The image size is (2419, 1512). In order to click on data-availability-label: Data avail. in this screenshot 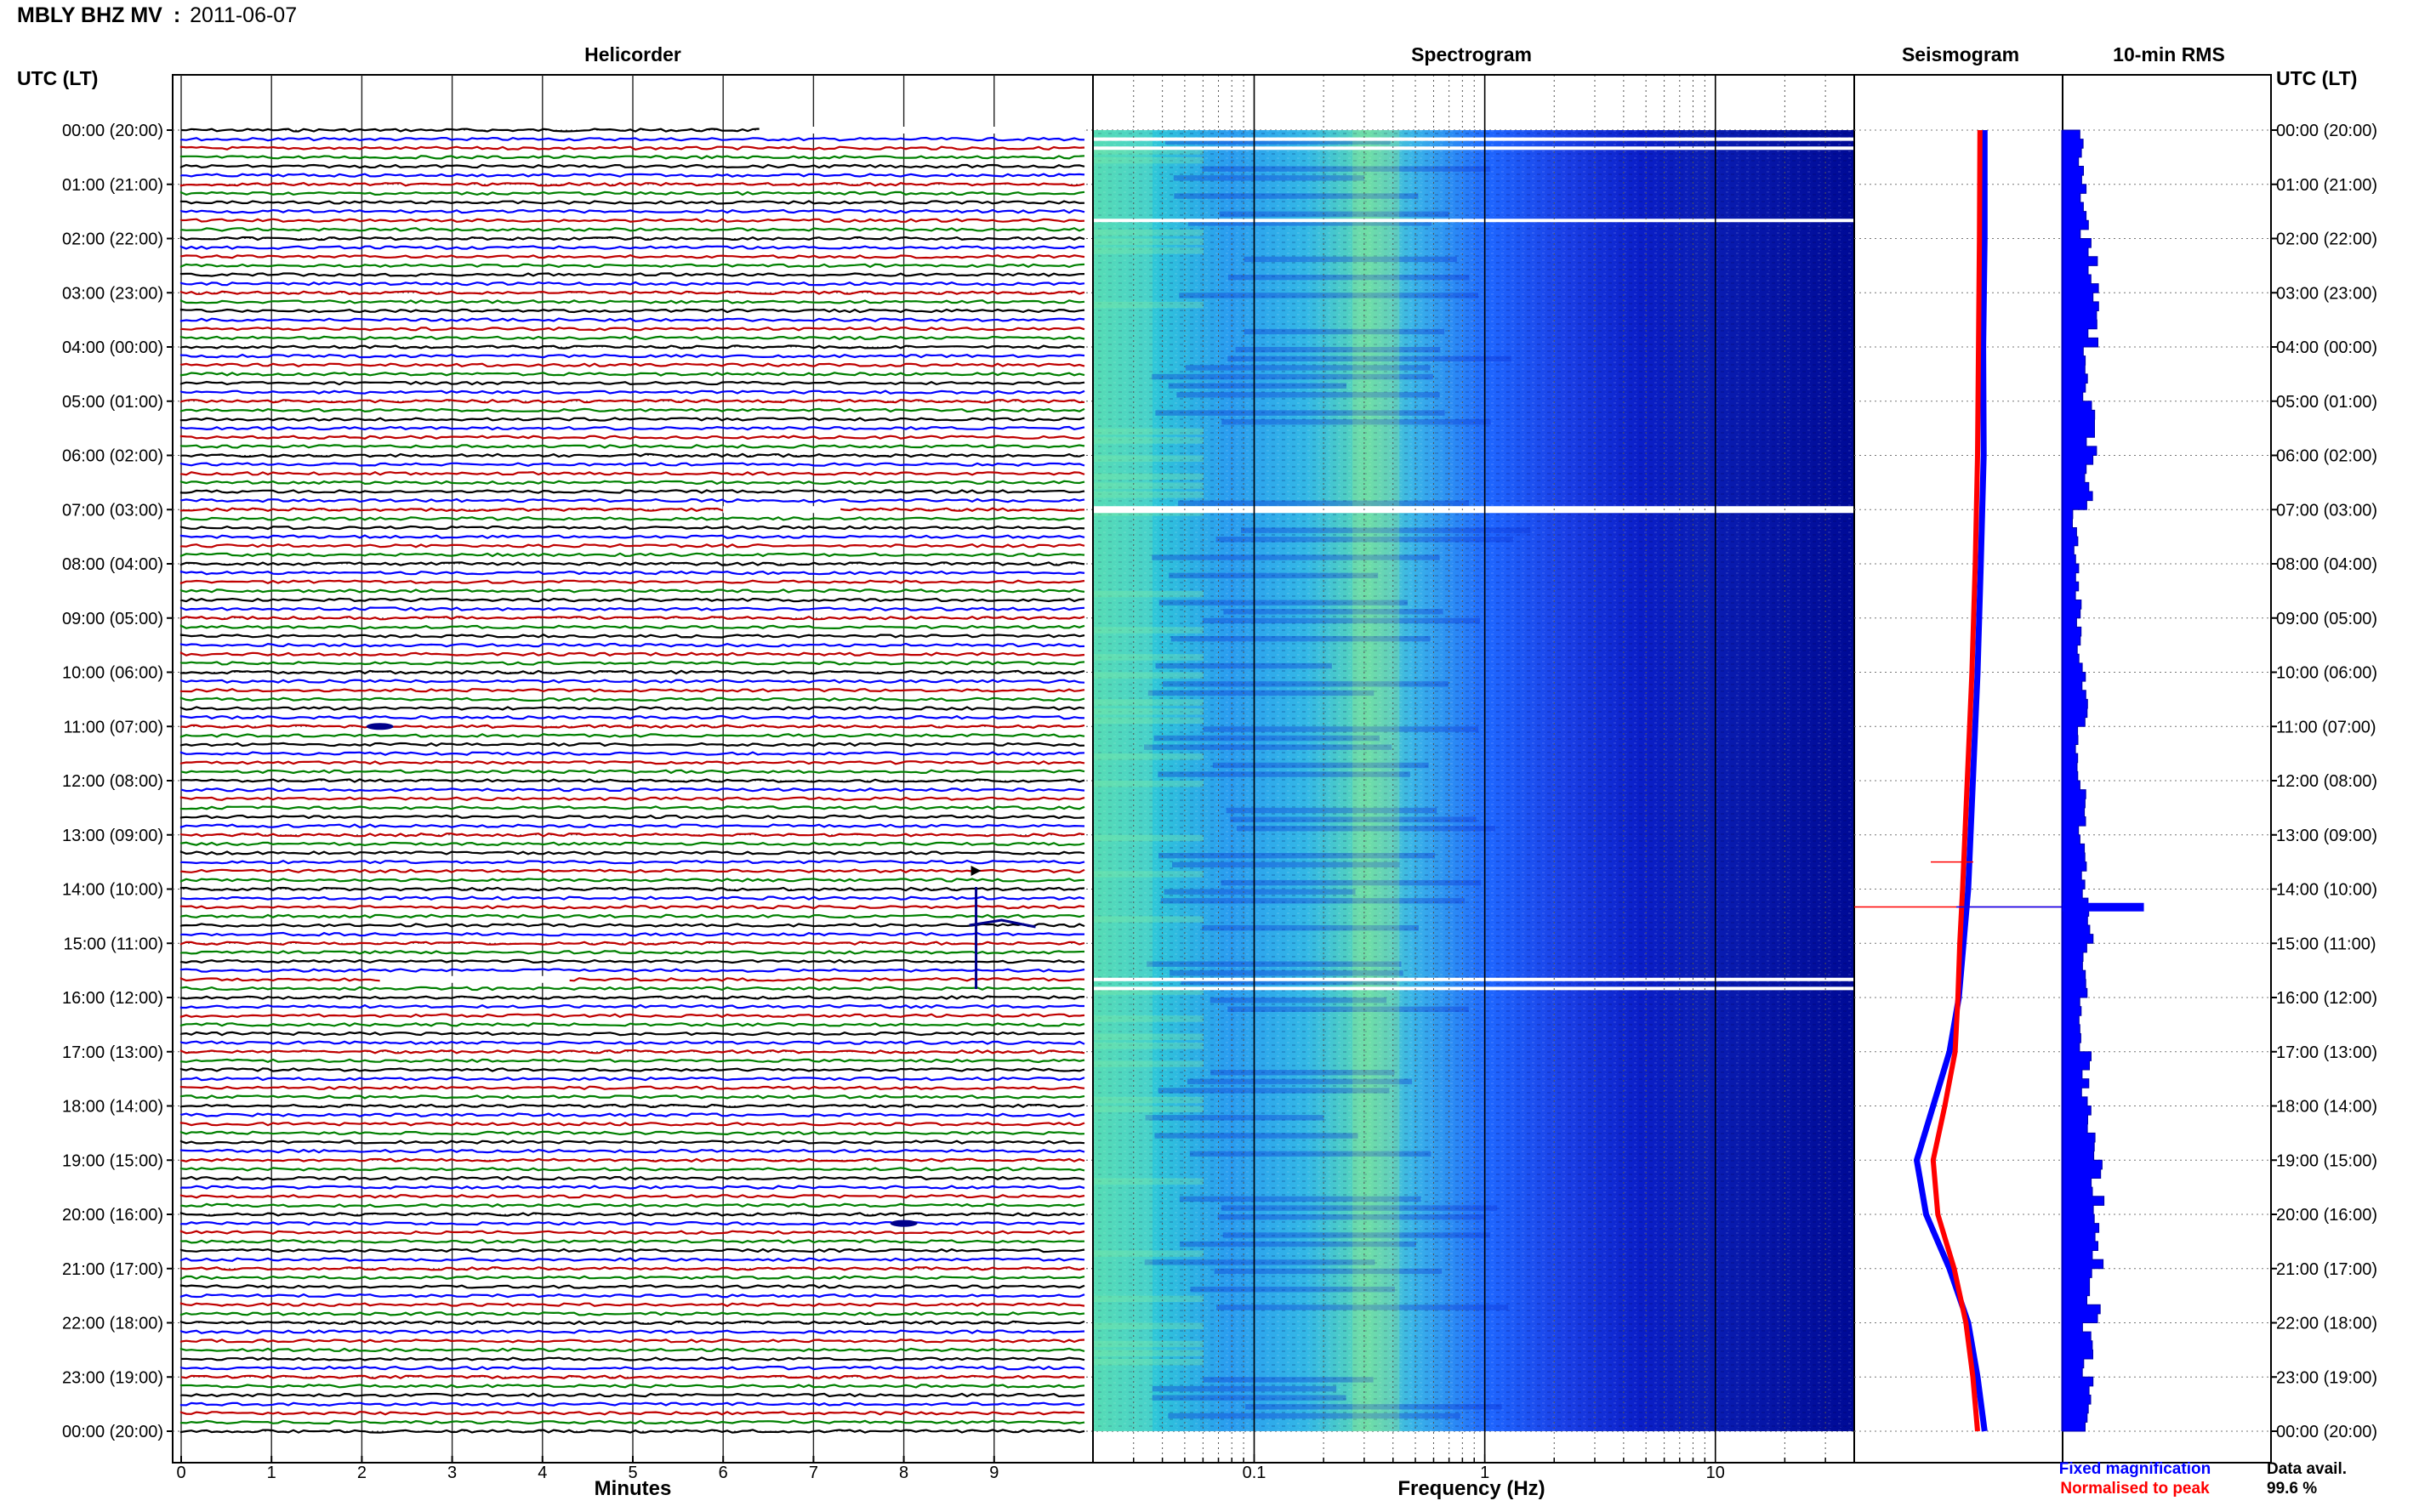, I will do `click(2307, 1469)`.